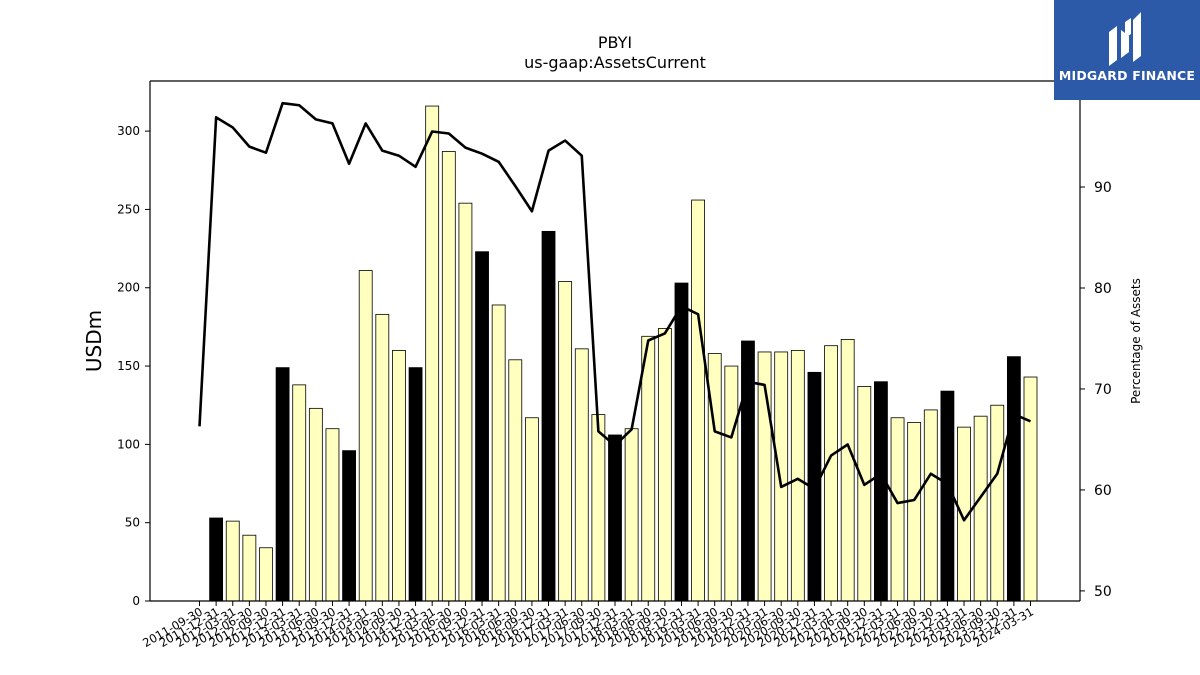 Image resolution: width=1200 pixels, height=675 pixels. What do you see at coordinates (1125, 39) in the screenshot?
I see `midgard-logo-icon` at bounding box center [1125, 39].